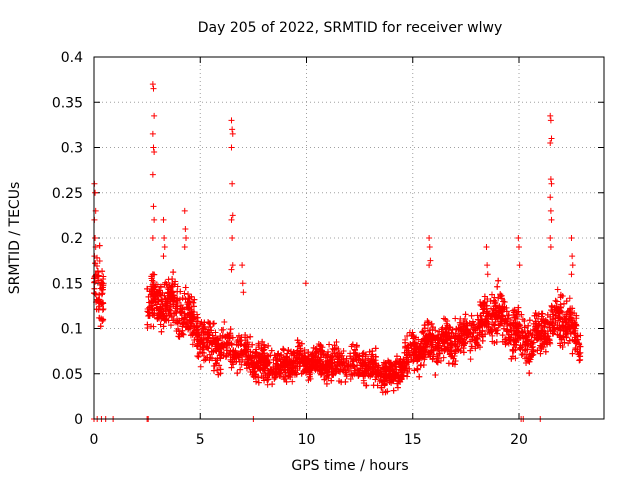  I want to click on y-tick-label: 0.15, so click(67, 284).